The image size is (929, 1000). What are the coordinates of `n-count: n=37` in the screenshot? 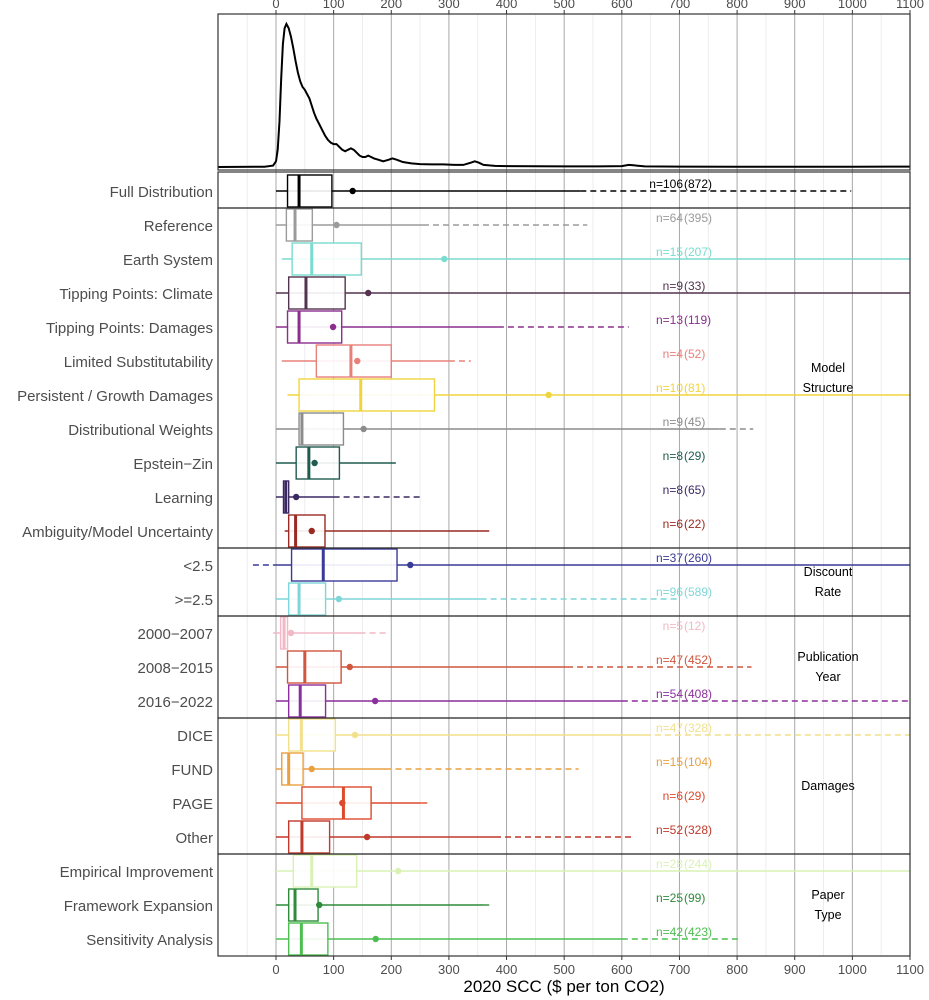 It's located at (669, 558).